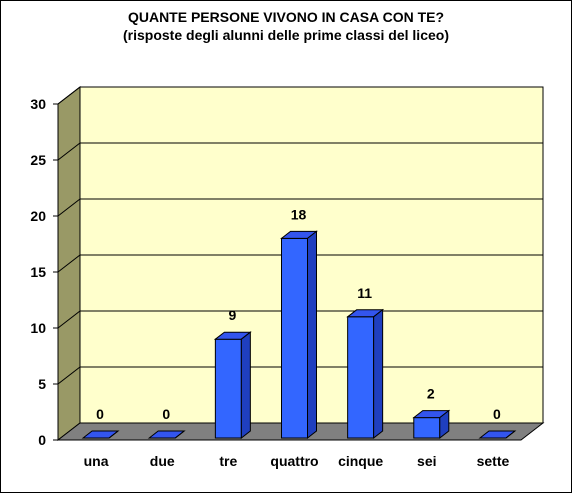 Image resolution: width=572 pixels, height=493 pixels. Describe the element at coordinates (493, 461) in the screenshot. I see `x-tick-label: sette` at that location.